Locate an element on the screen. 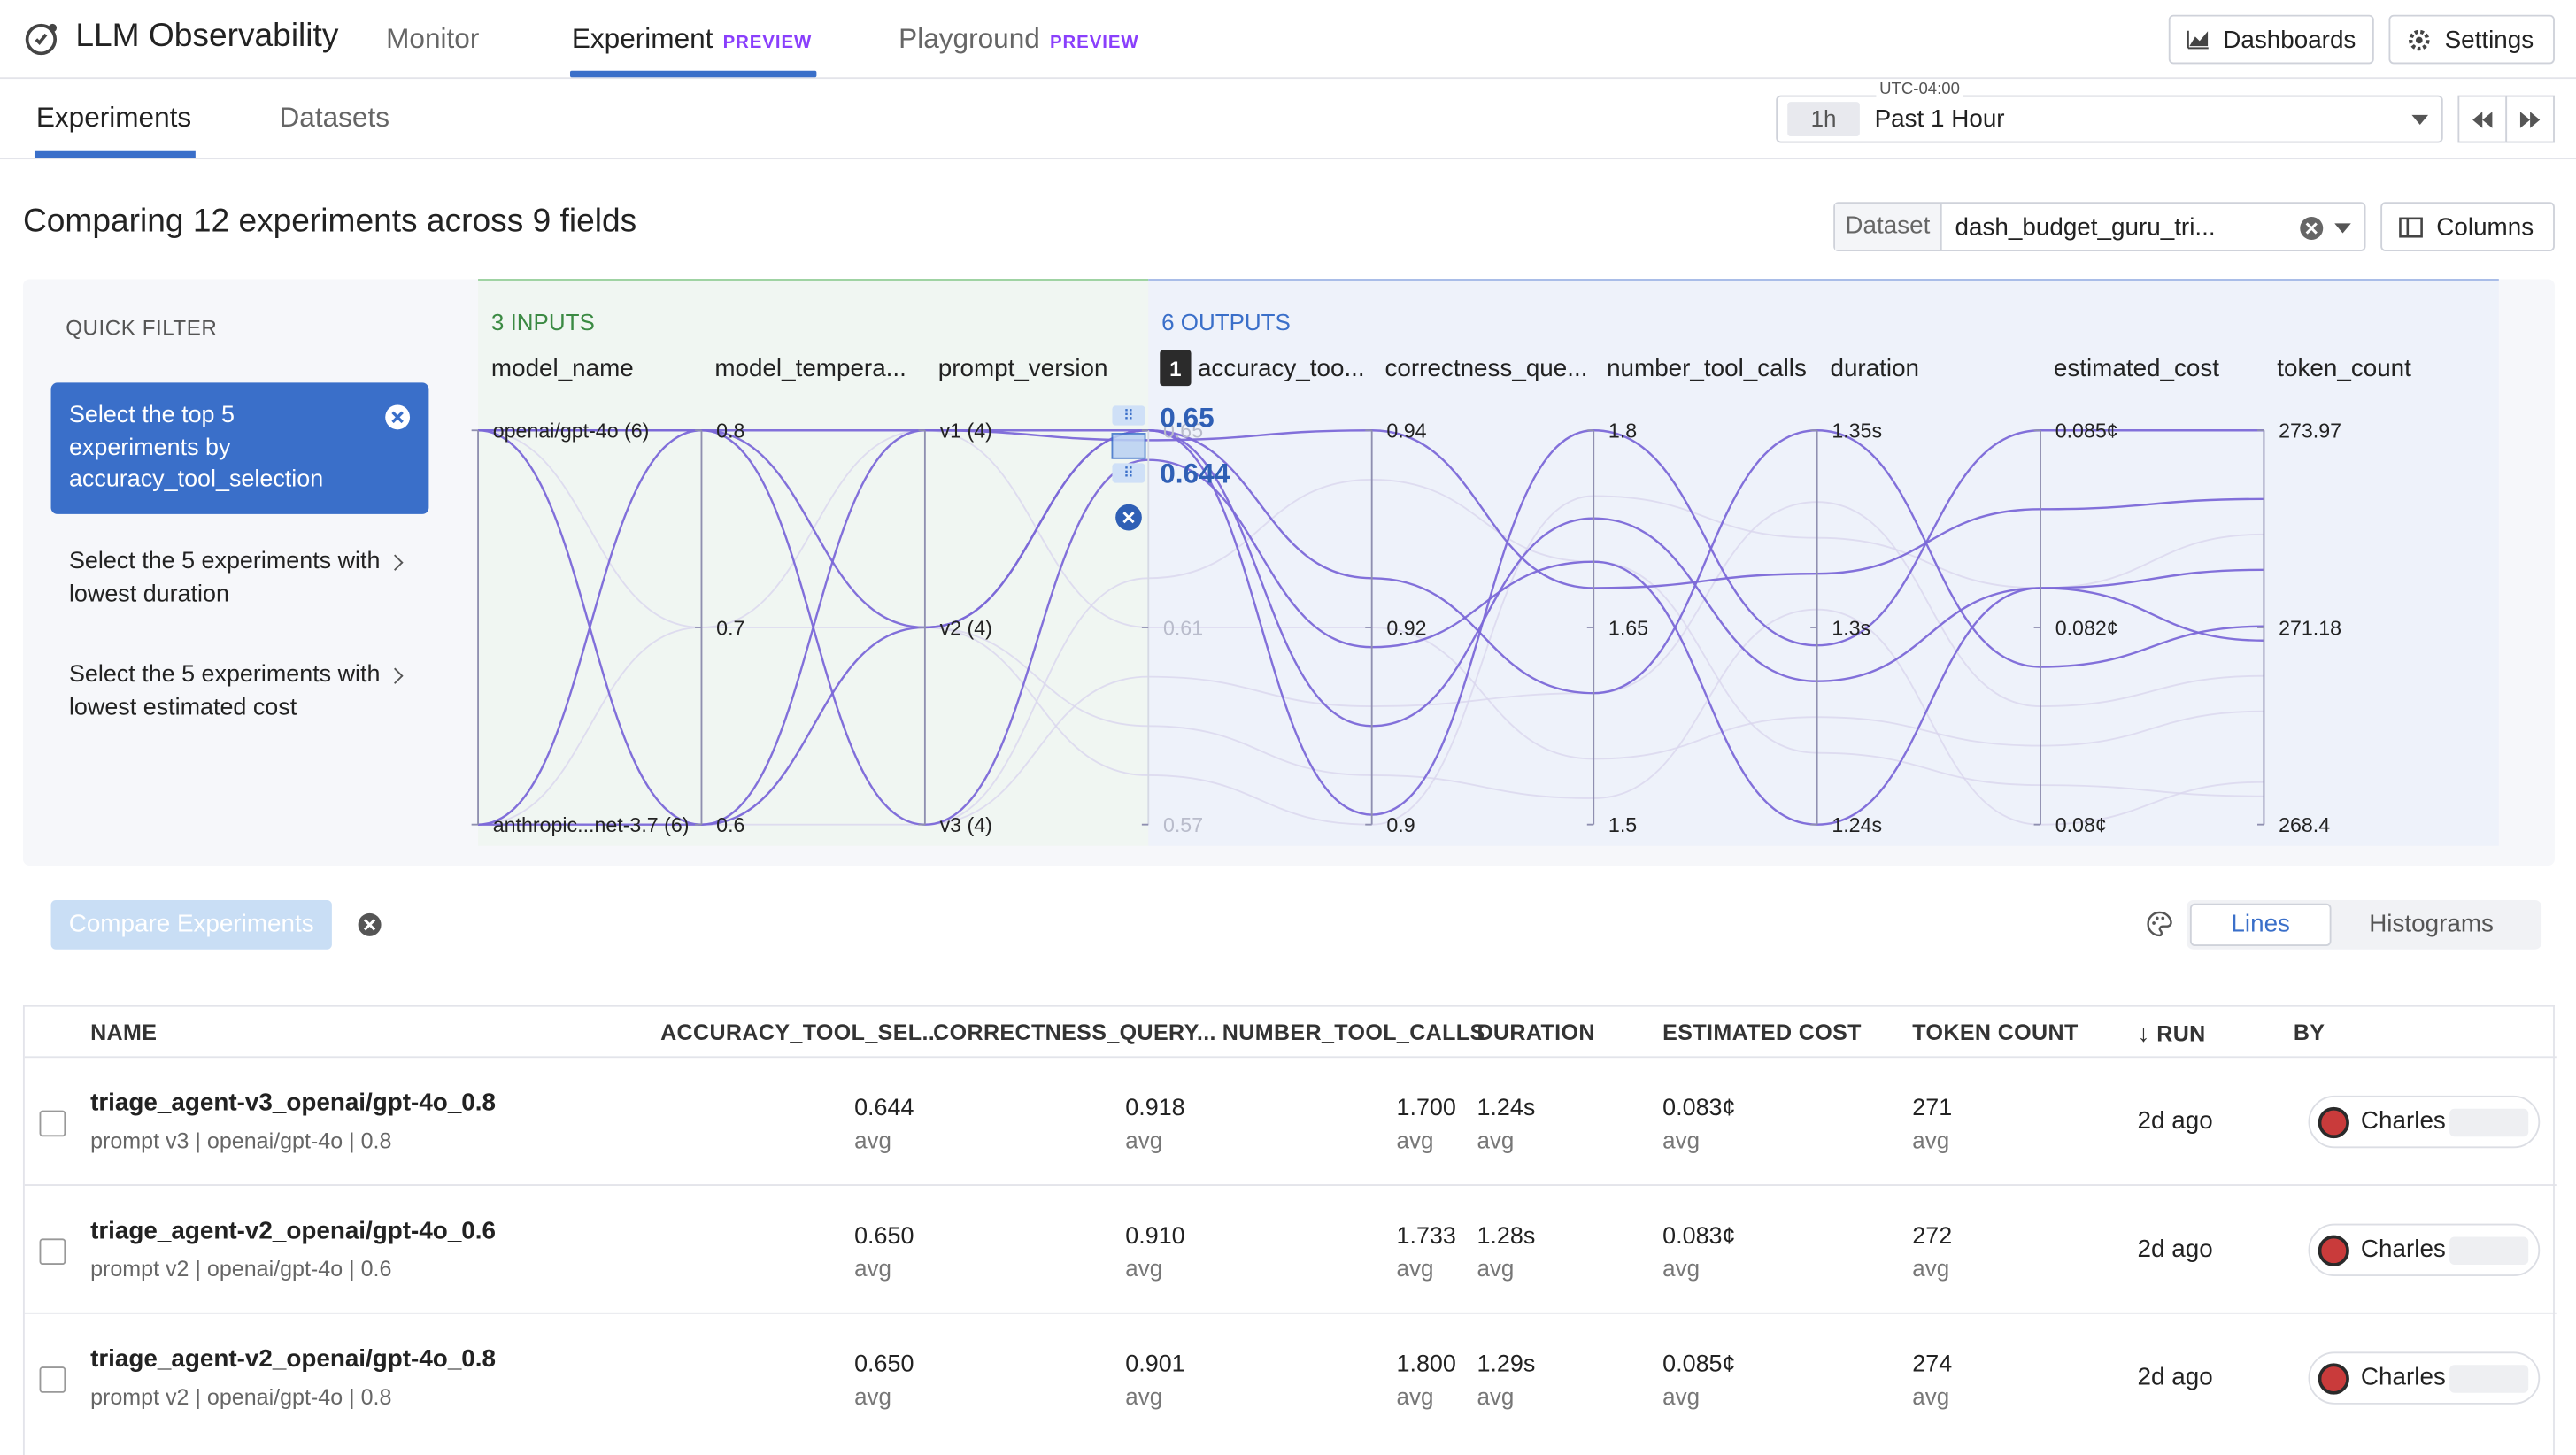  nav-tab-playground: Playground PREVIEW is located at coordinates (1018, 39).